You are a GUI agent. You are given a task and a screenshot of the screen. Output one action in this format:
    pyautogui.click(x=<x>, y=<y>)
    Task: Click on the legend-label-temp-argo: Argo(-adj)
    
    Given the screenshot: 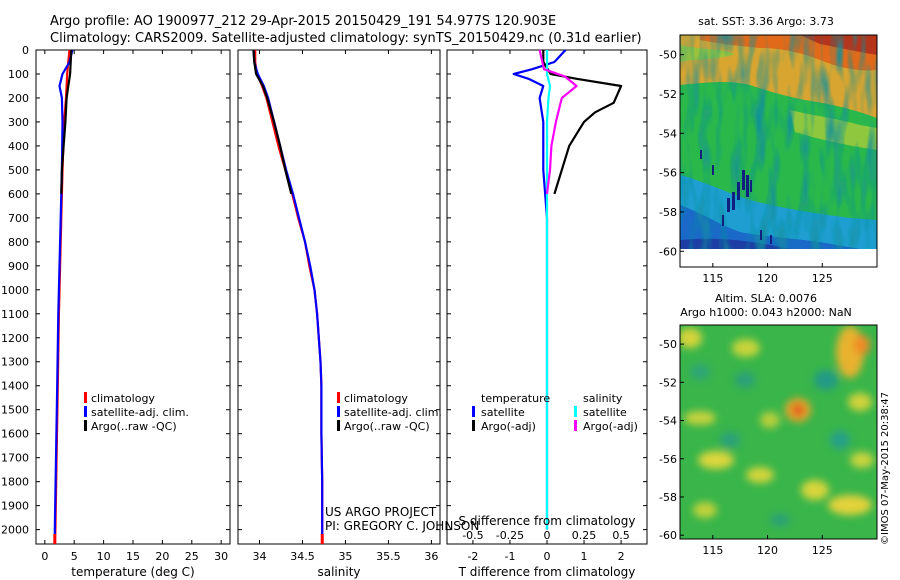 What is the action you would take?
    pyautogui.click(x=508, y=426)
    